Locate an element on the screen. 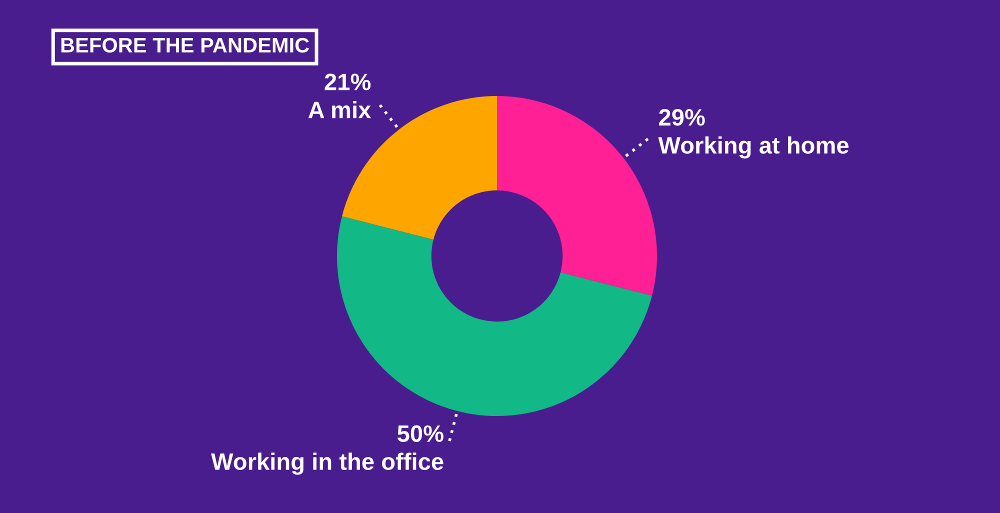 The image size is (1000, 513). chart-title: BEFORE THE PANDEMIC is located at coordinates (185, 45).